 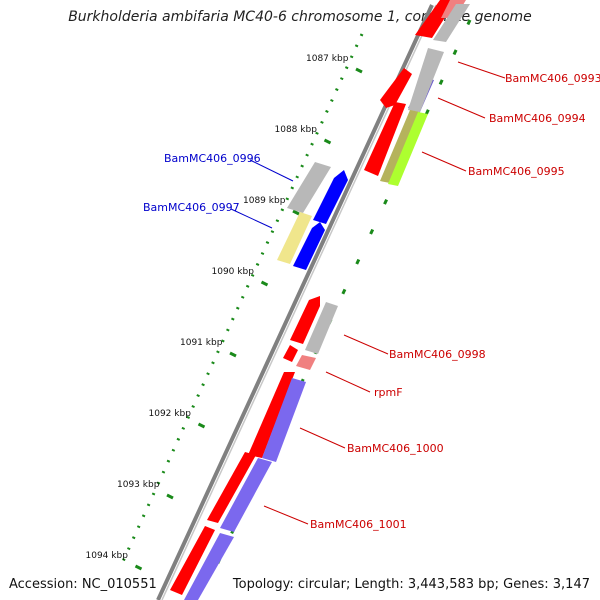 I want to click on gene-label-bammc406-0993: BamMC406_0993, so click(x=552, y=78).